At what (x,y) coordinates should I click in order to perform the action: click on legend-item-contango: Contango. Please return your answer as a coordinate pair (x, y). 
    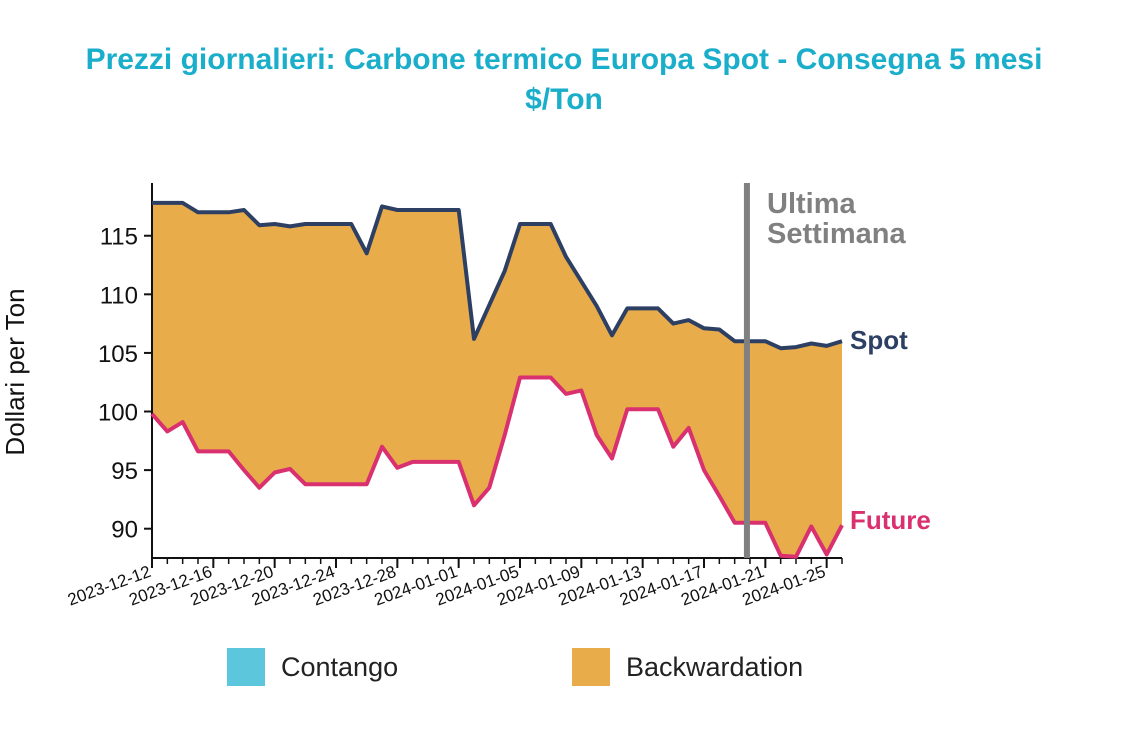
    Looking at the image, I should click on (312, 667).